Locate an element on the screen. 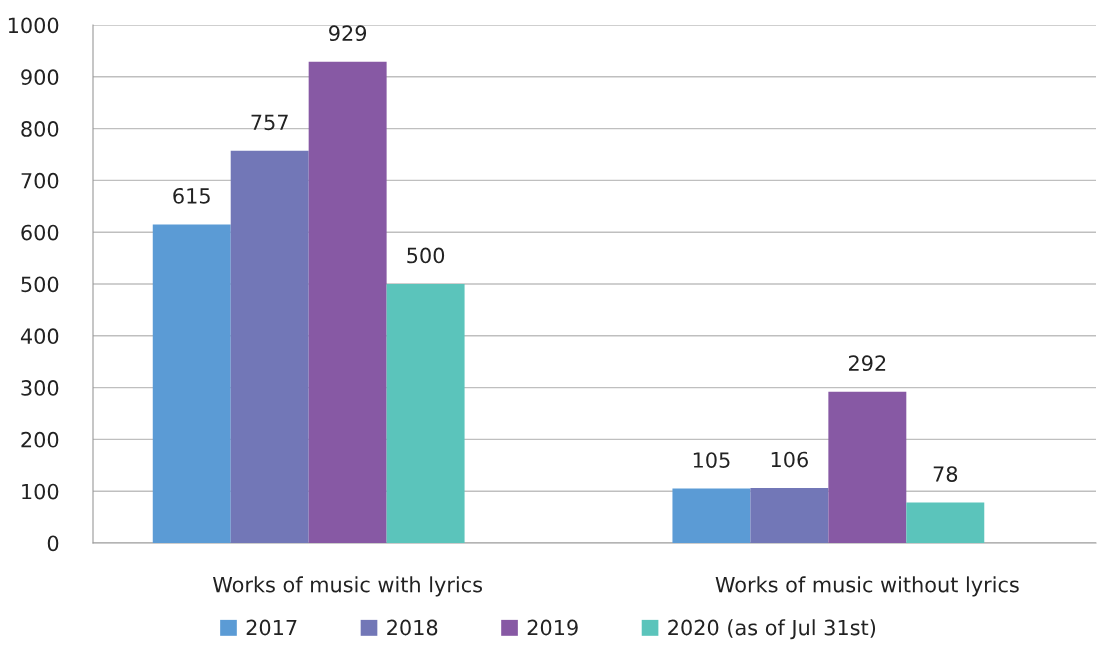 This screenshot has height=654, width=1097. data-label: 615 is located at coordinates (191, 195).